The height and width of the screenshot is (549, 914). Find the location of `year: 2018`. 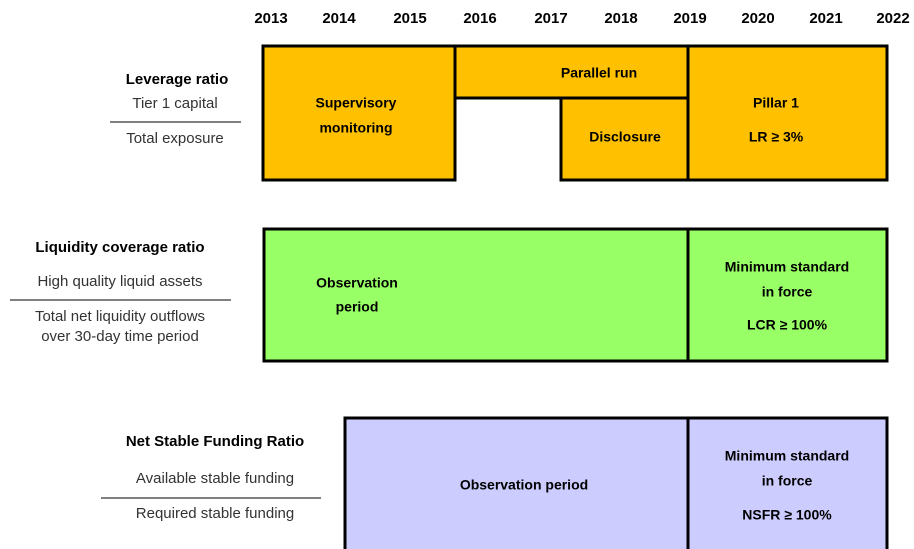

year: 2018 is located at coordinates (620, 18).